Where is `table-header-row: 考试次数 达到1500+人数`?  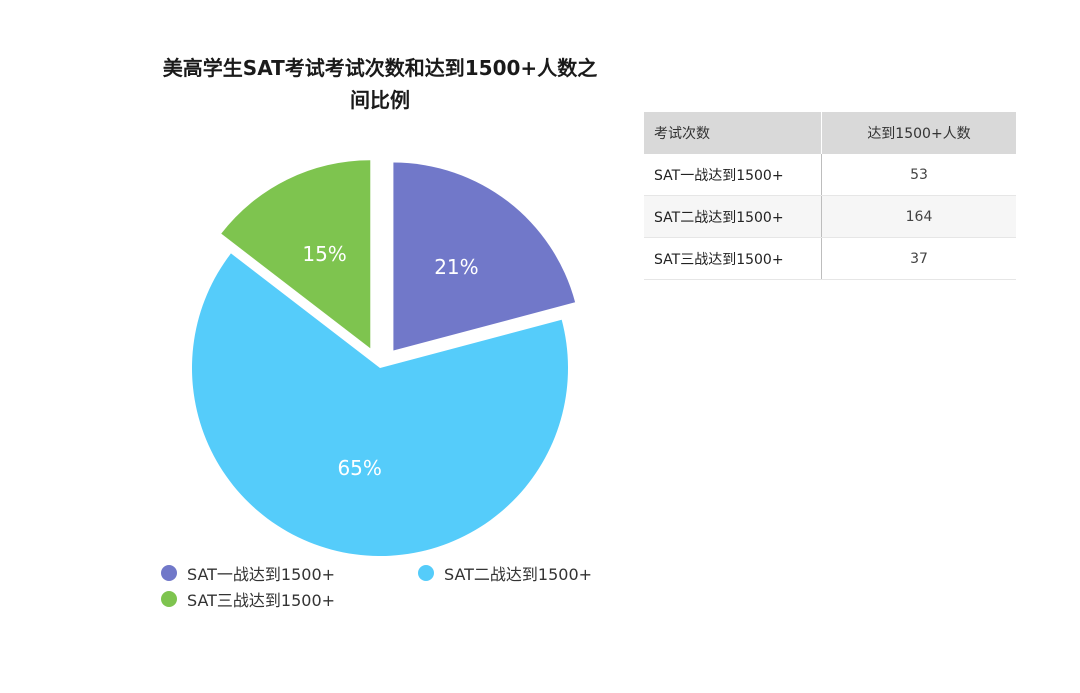
table-header-row: 考试次数 达到1500+人数 is located at coordinates (830, 133).